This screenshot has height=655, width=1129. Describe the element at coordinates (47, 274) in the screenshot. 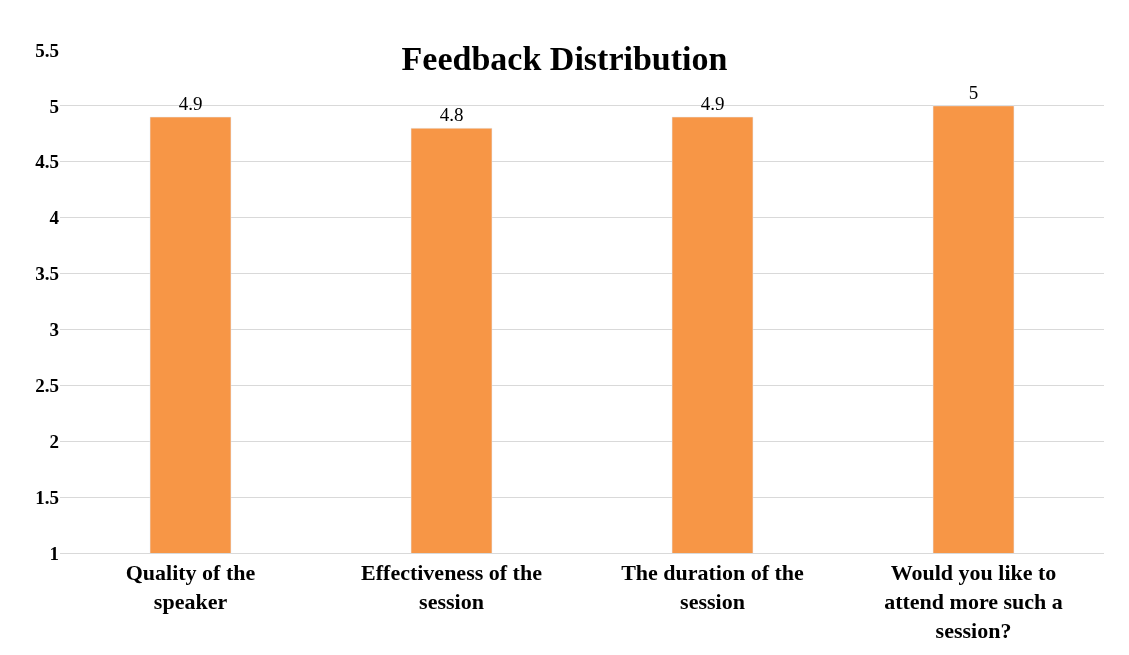

I see `y-tick-label: 3.5` at that location.